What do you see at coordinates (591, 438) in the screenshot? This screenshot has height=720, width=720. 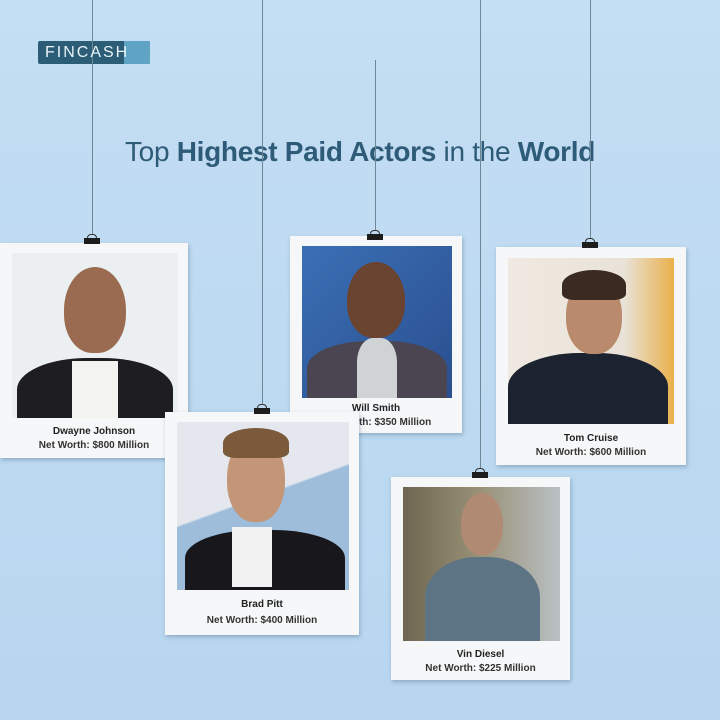 I see `actor-name: Tom Cruise` at bounding box center [591, 438].